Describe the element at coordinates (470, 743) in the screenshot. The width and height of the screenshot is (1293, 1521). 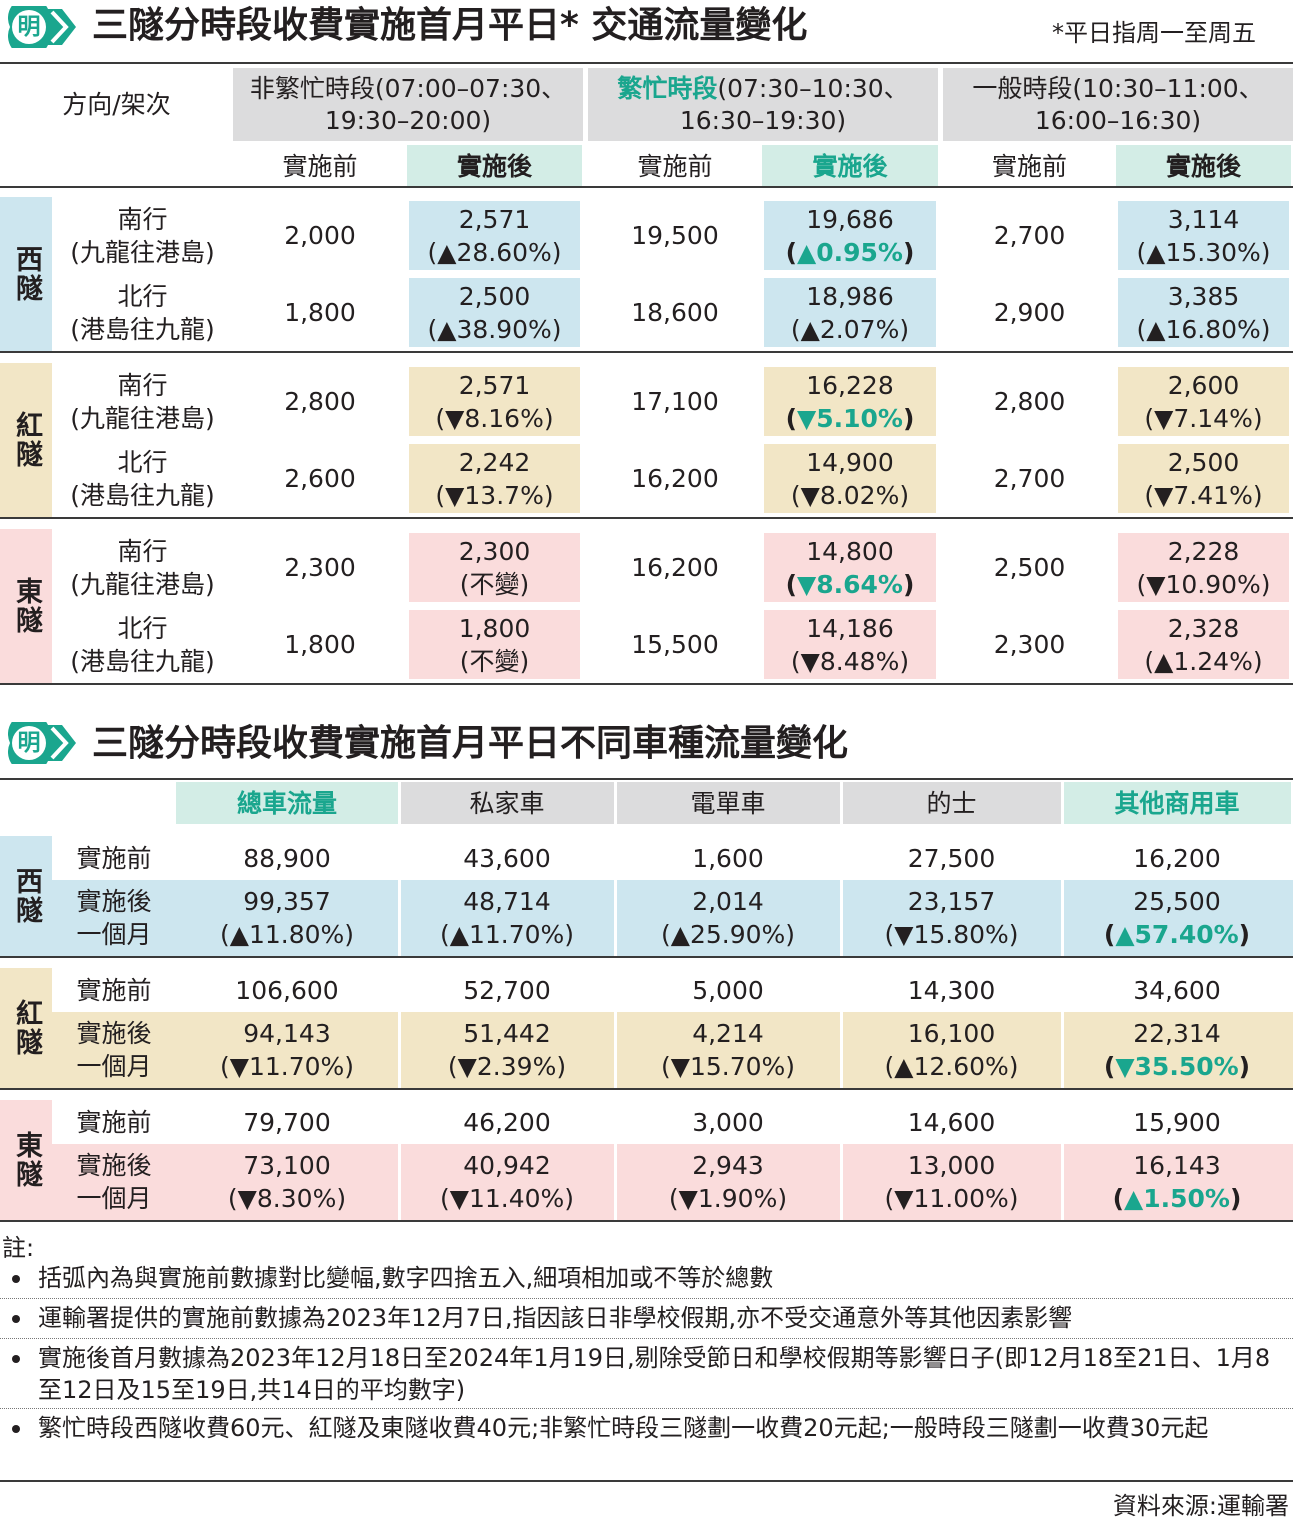
I see `chart-title-2: 三隧分時段收費實施首月平日不同車種流量變化` at that location.